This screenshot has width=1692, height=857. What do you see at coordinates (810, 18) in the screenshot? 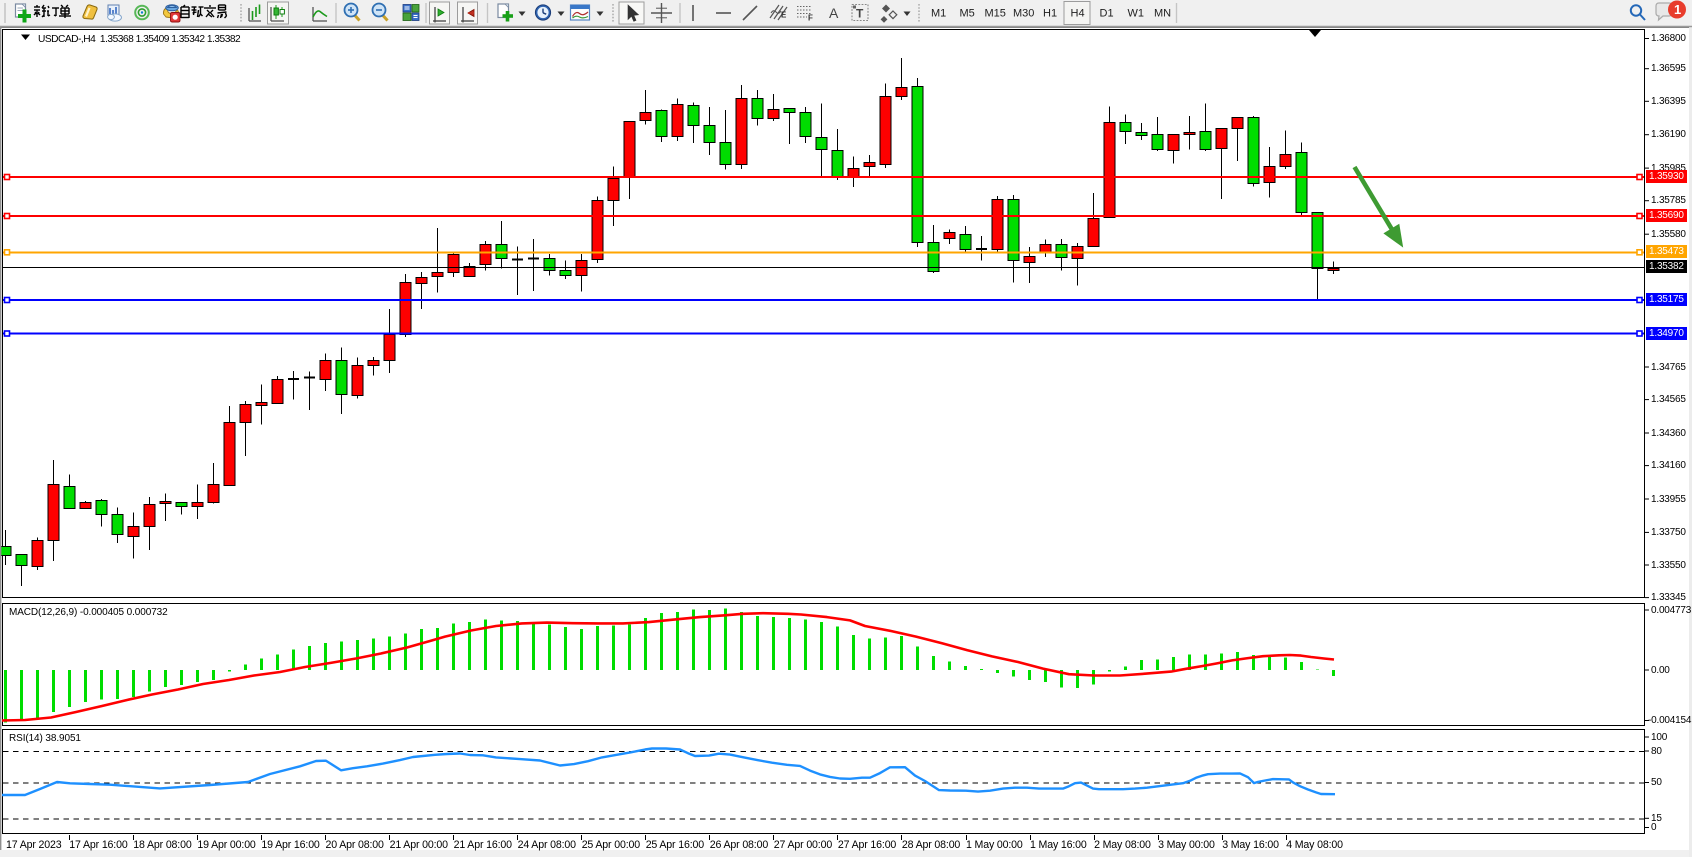
I see `svg-text: F` at bounding box center [810, 18].